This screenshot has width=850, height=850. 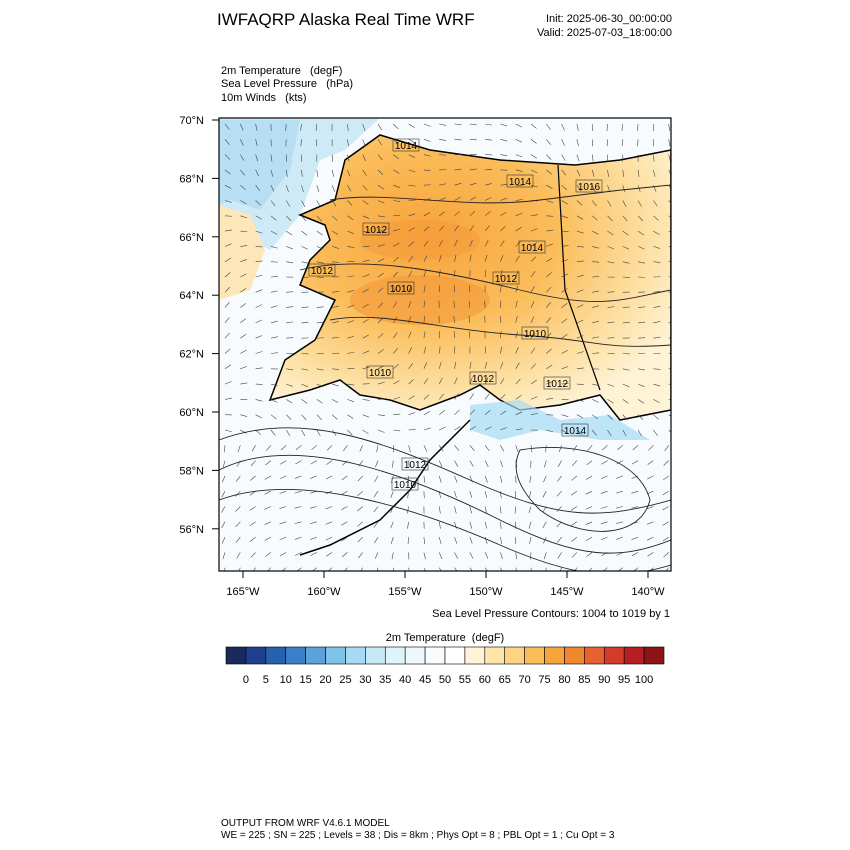 I want to click on colorbar-tick-label: 80, so click(x=564, y=680).